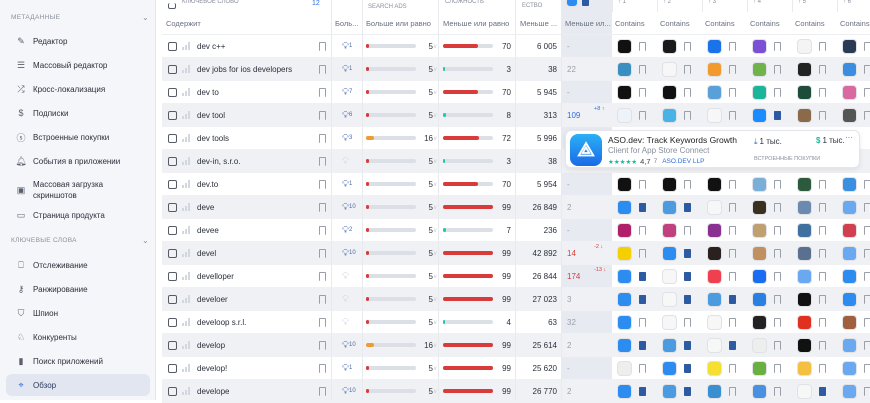  I want to click on quantity-header: КОЛИЧ ЕСТВО, so click(532, 5).